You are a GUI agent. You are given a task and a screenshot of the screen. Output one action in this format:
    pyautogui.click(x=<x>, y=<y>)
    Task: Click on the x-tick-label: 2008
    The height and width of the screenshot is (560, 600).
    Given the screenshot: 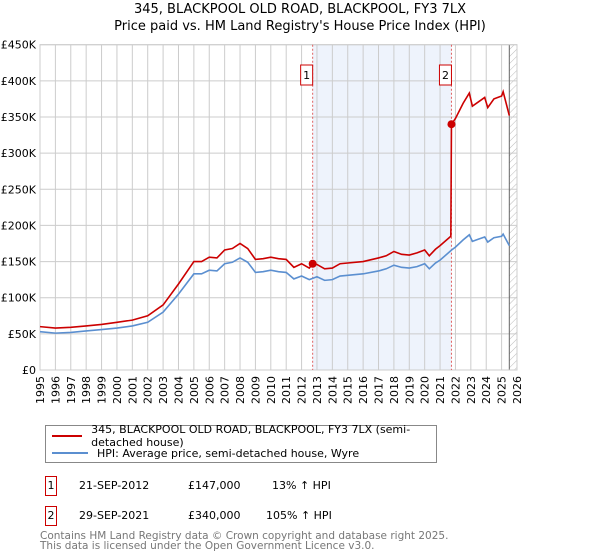 What is the action you would take?
    pyautogui.click(x=240, y=390)
    